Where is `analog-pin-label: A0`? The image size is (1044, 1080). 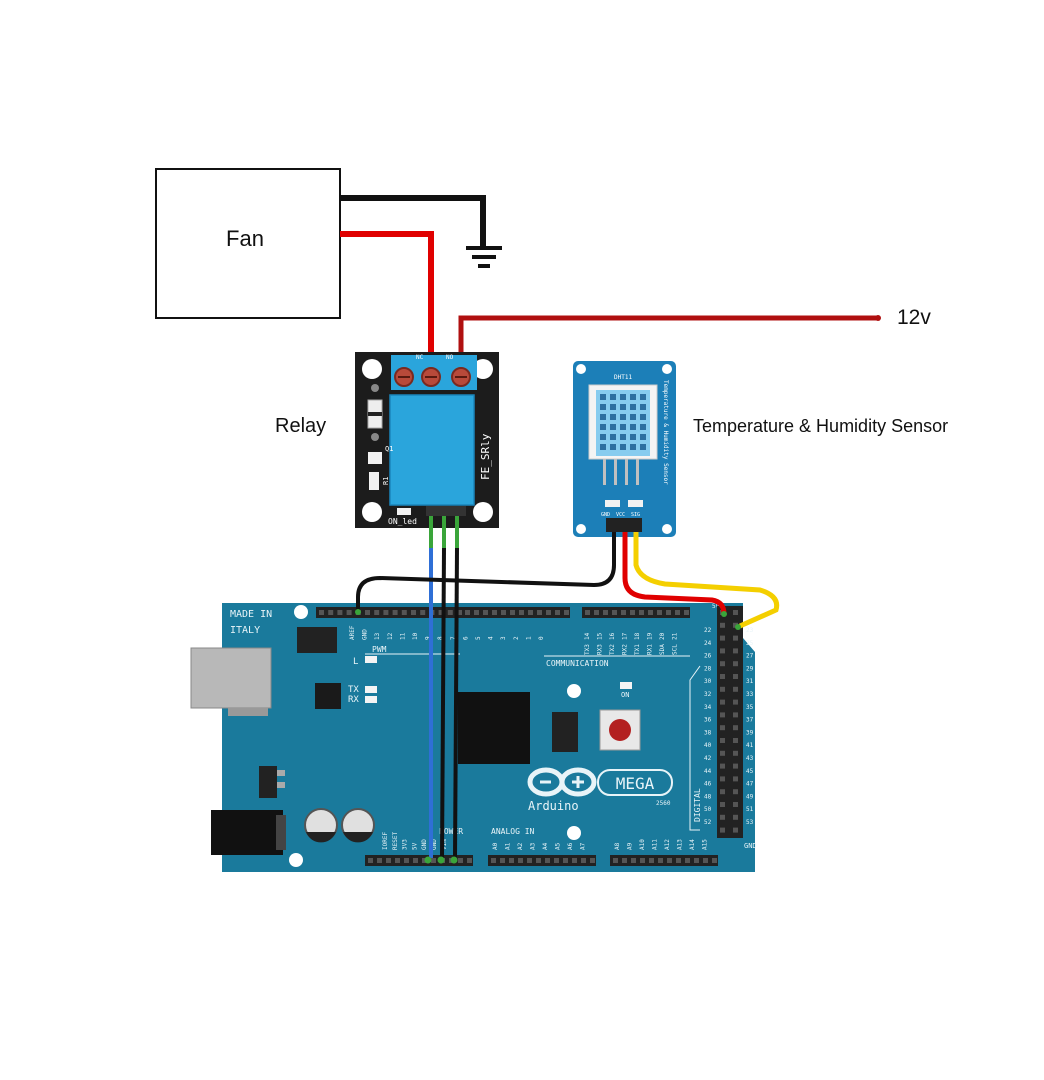 analog-pin-label: A0 is located at coordinates (495, 846).